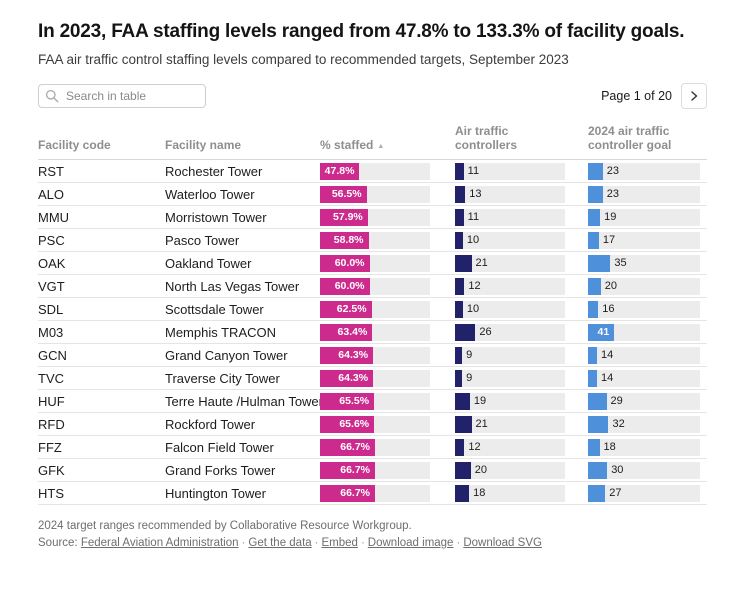 The width and height of the screenshot is (745, 589). What do you see at coordinates (375, 332) in the screenshot?
I see `pct-staffed-track: 63.4%` at bounding box center [375, 332].